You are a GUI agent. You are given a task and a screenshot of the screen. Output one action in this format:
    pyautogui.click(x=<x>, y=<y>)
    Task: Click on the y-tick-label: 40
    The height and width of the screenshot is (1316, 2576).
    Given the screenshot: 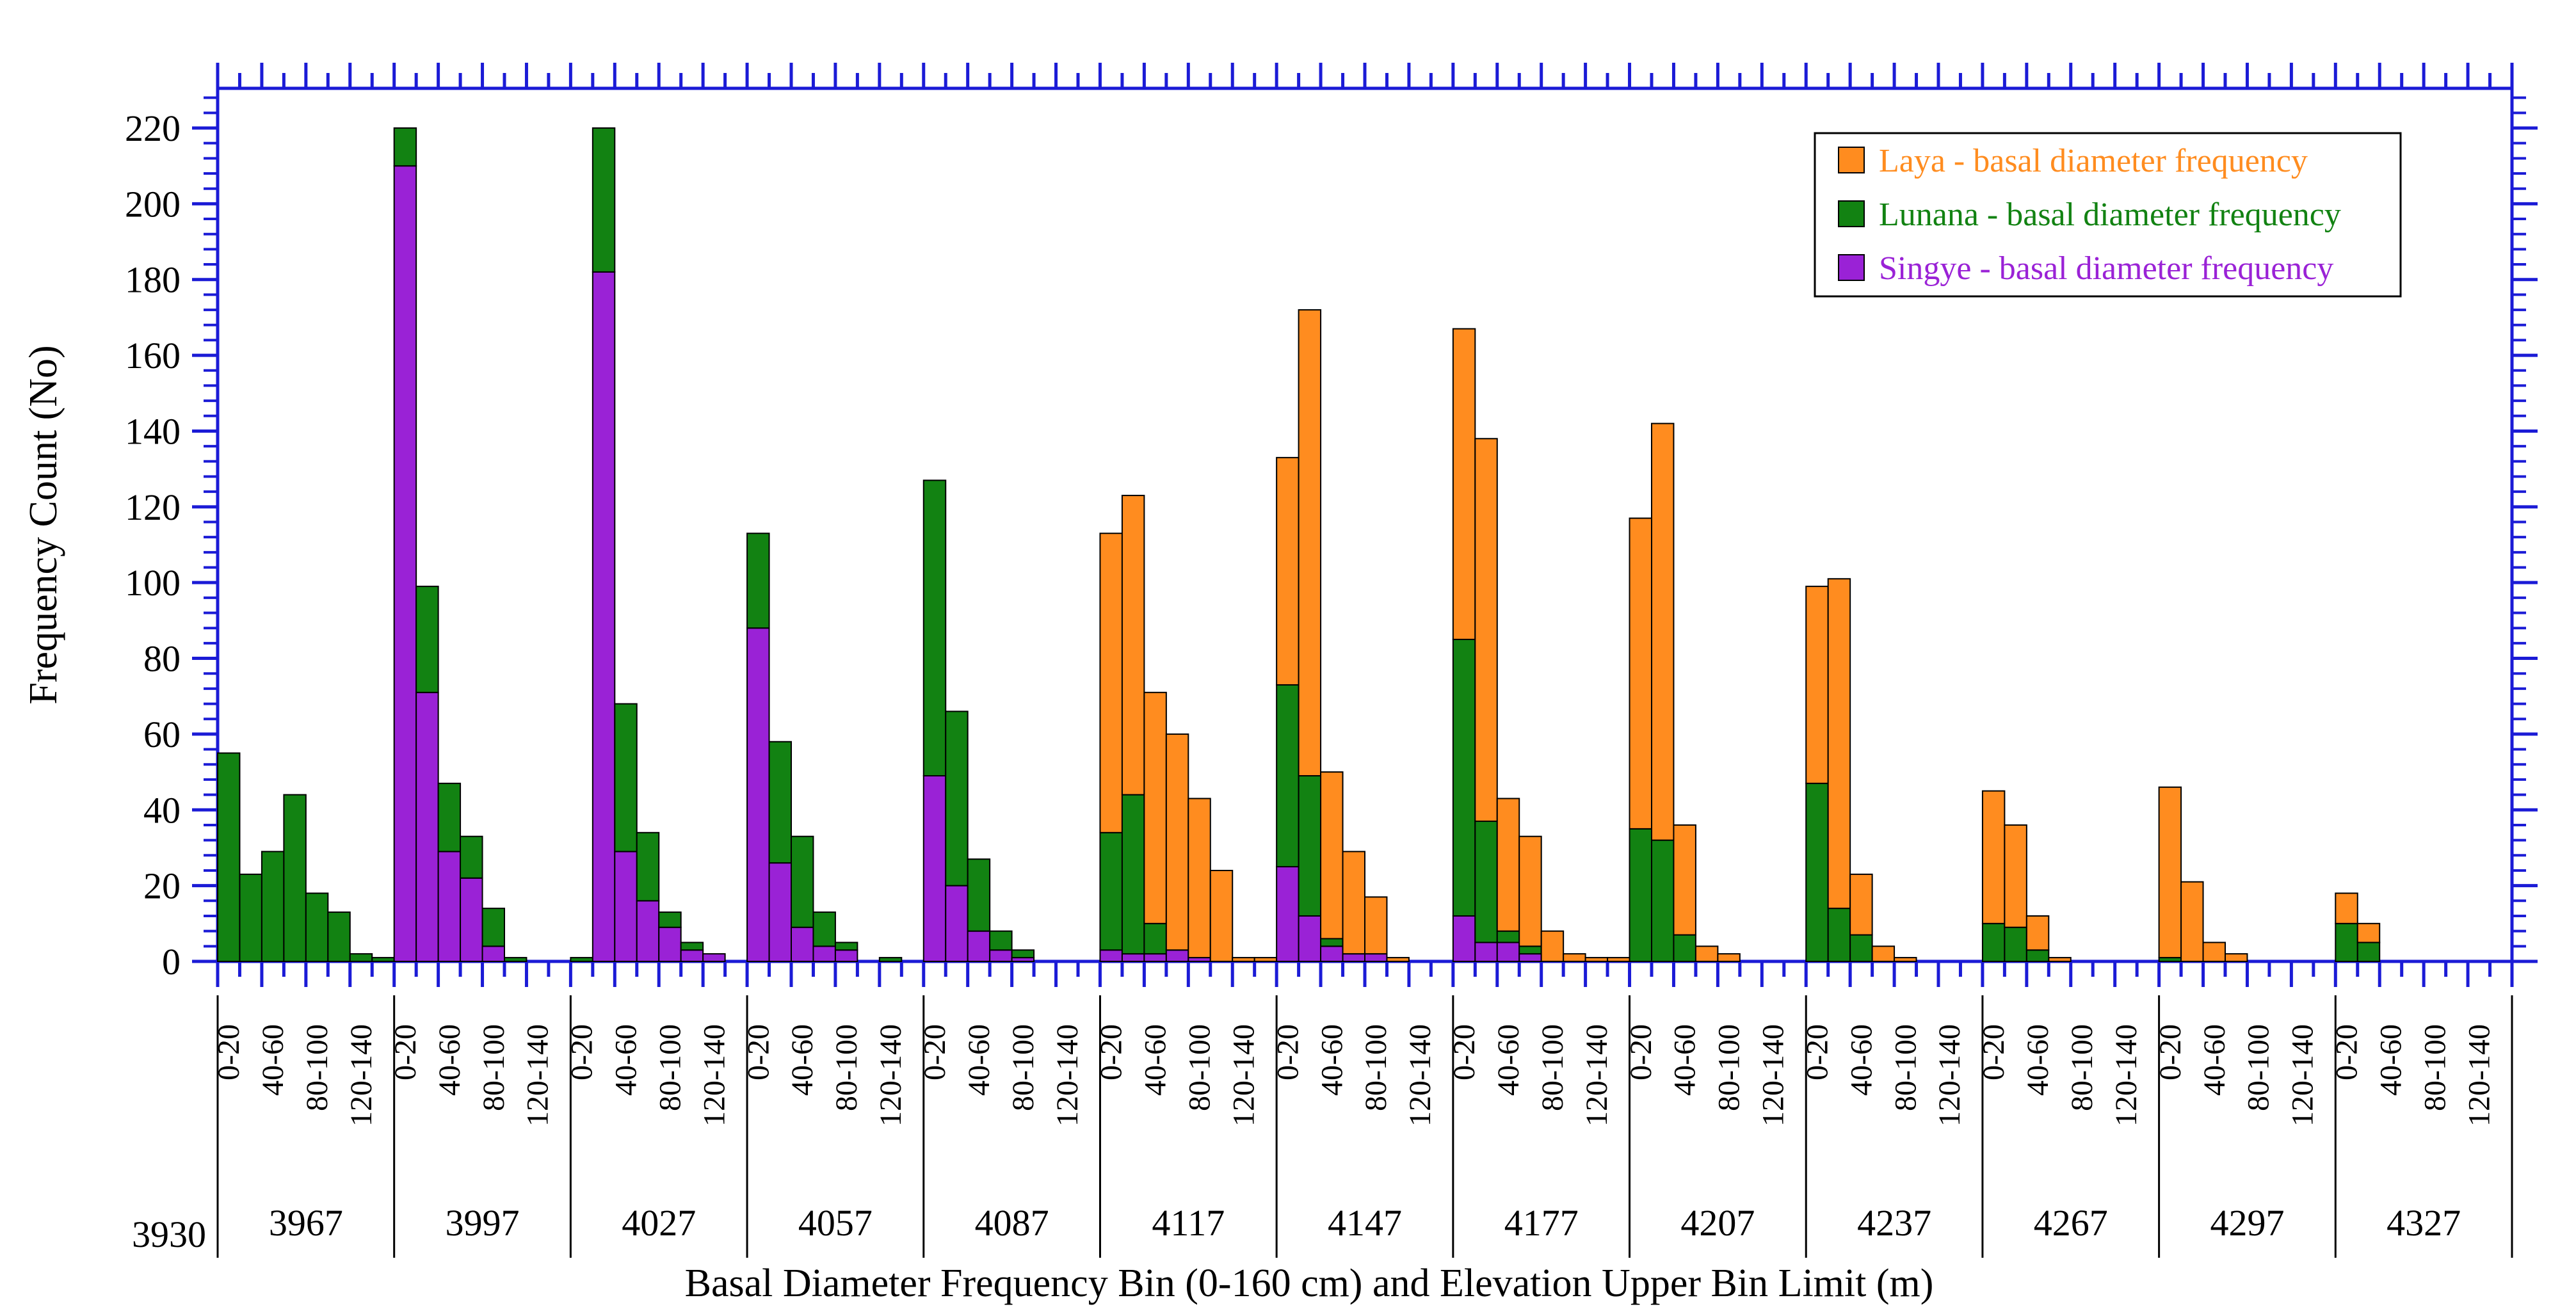 What is the action you would take?
    pyautogui.click(x=162, y=810)
    